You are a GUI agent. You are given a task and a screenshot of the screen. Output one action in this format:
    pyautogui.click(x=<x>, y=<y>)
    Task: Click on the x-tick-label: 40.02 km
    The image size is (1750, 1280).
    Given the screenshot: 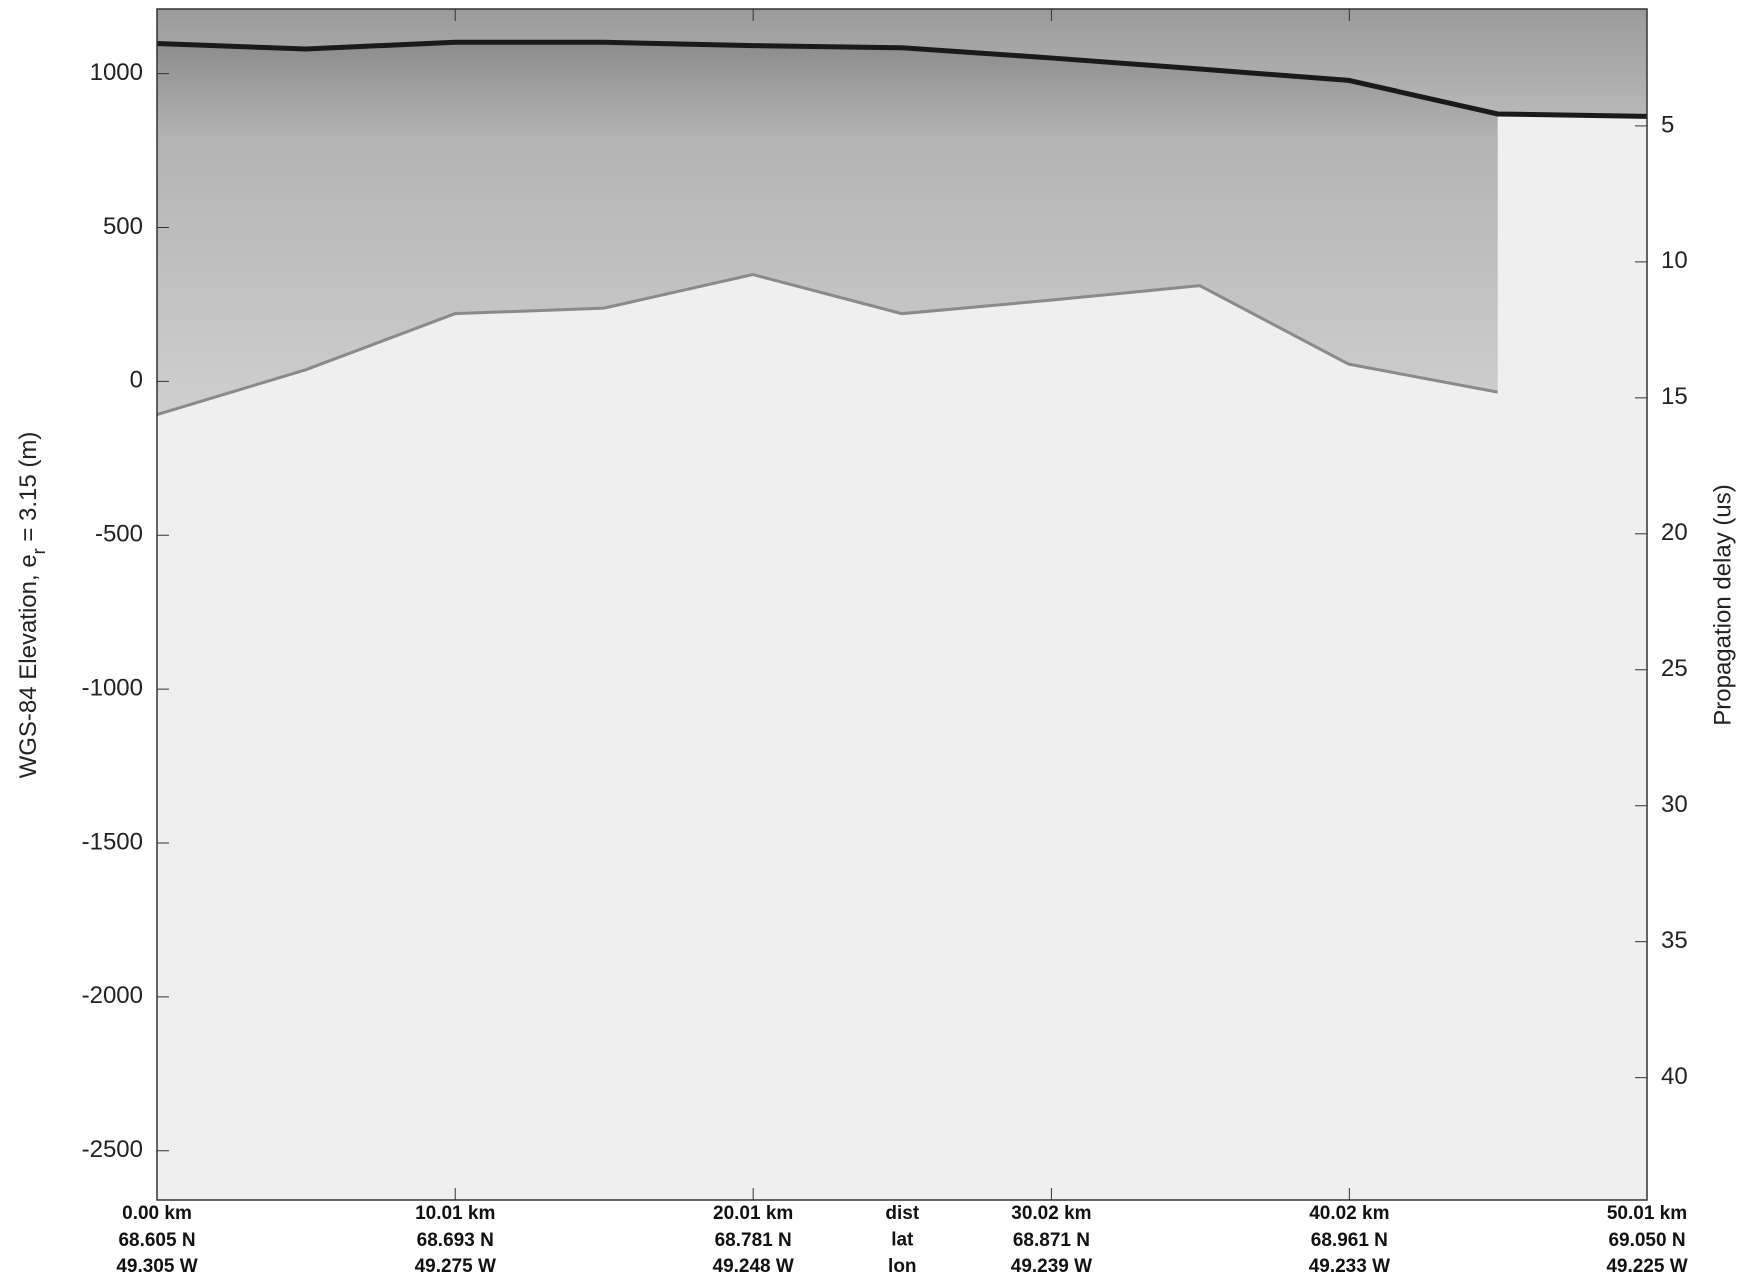 What is the action you would take?
    pyautogui.click(x=1349, y=1213)
    